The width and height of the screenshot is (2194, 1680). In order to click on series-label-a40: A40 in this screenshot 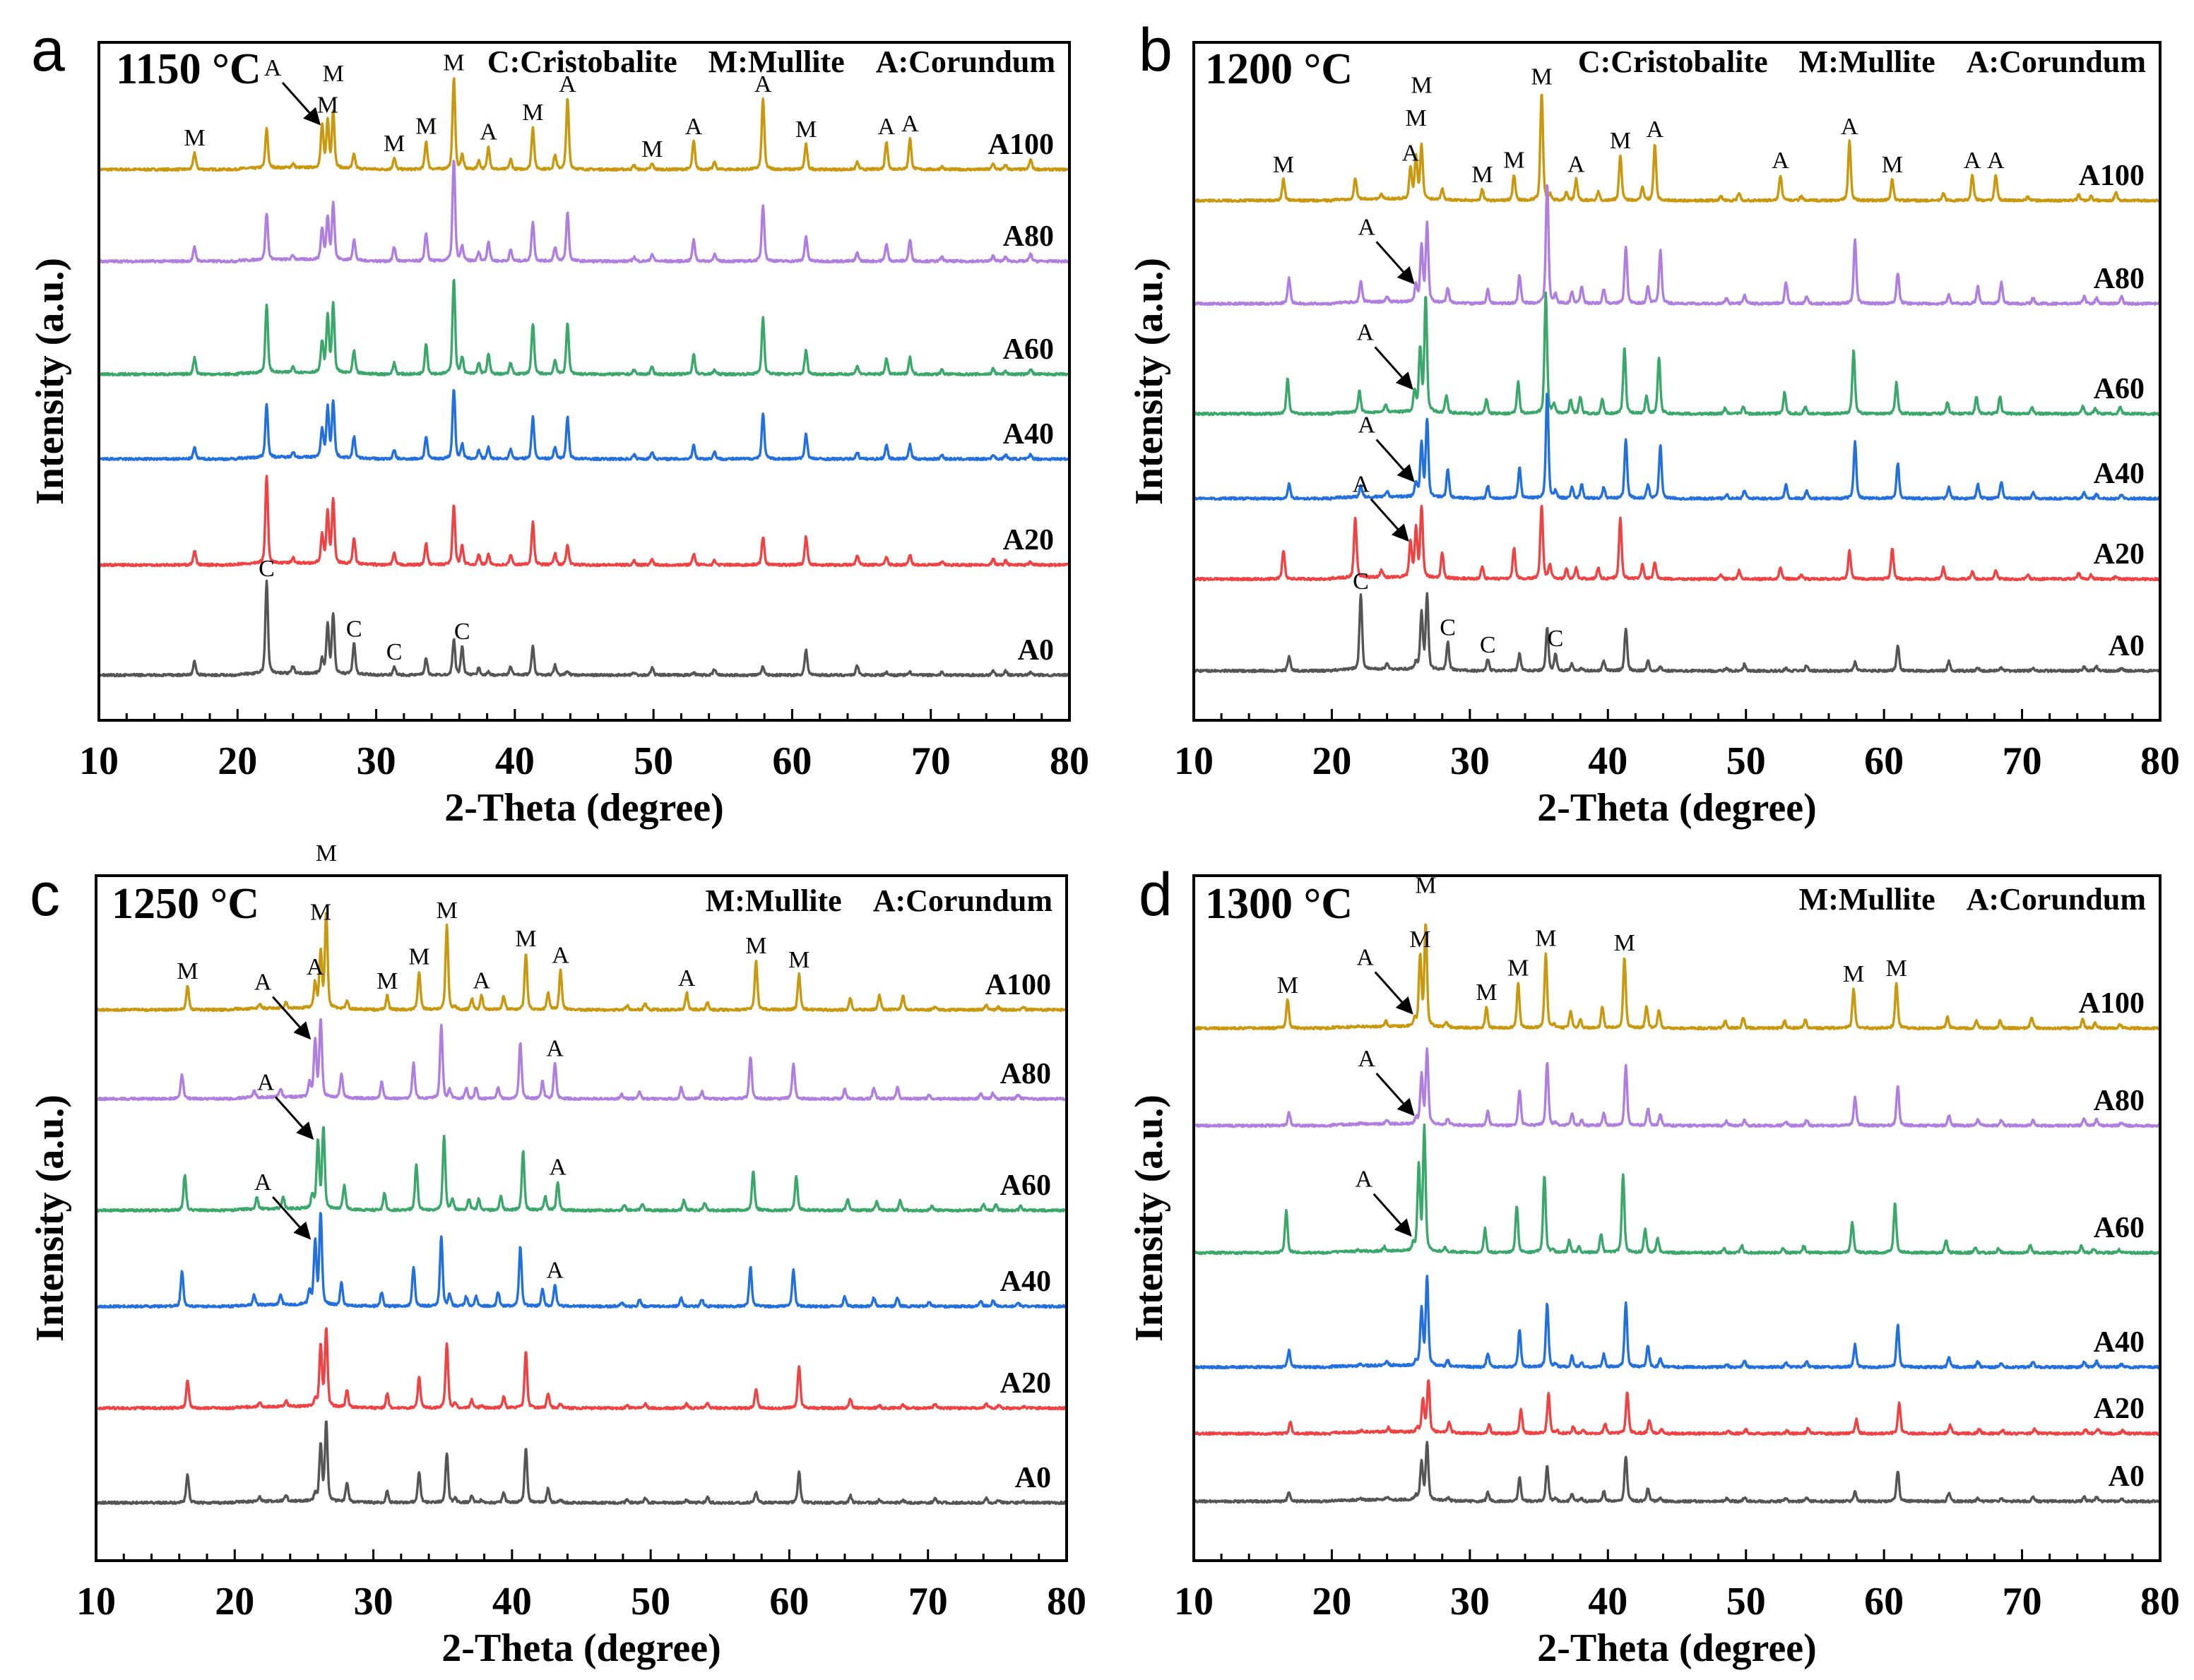, I will do `click(2119, 474)`.